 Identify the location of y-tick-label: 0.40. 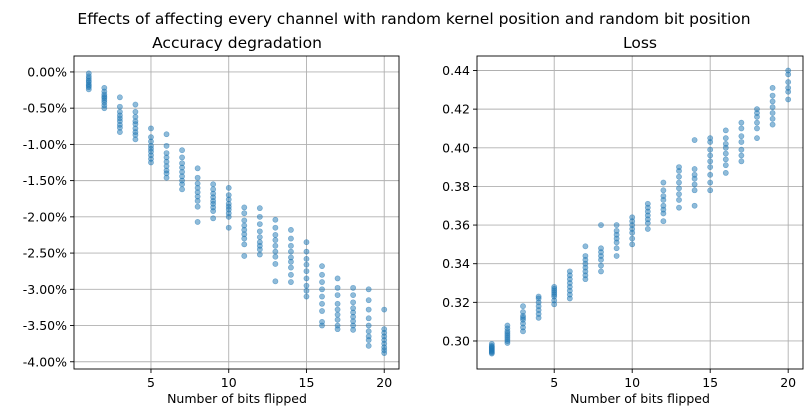
(456, 147).